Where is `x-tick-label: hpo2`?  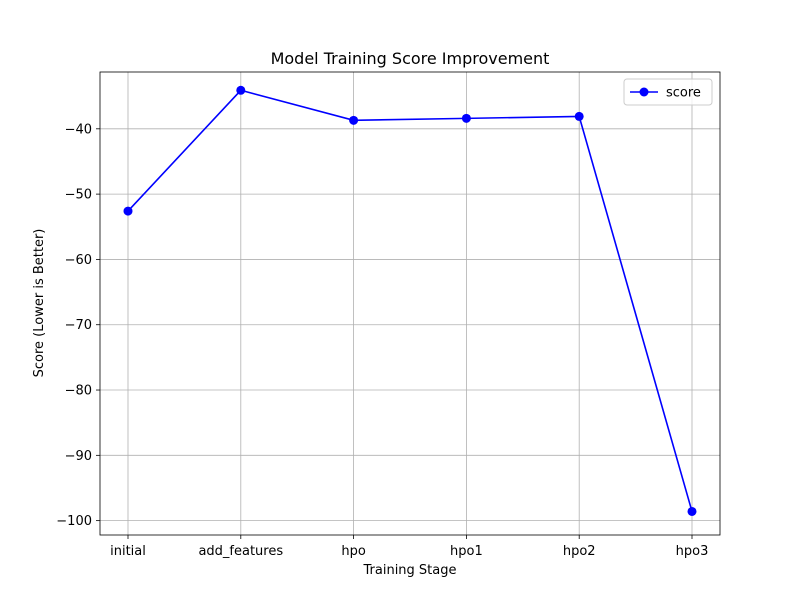 x-tick-label: hpo2 is located at coordinates (579, 551).